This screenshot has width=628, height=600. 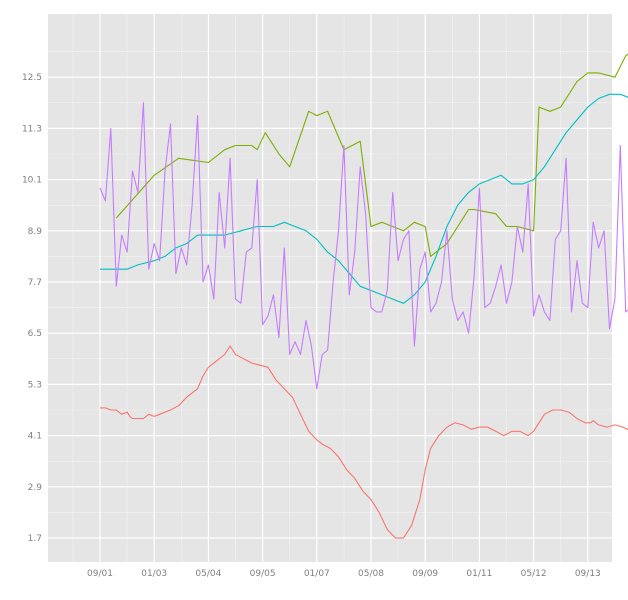 I want to click on y-tick-label: 10.1, so click(x=32, y=181).